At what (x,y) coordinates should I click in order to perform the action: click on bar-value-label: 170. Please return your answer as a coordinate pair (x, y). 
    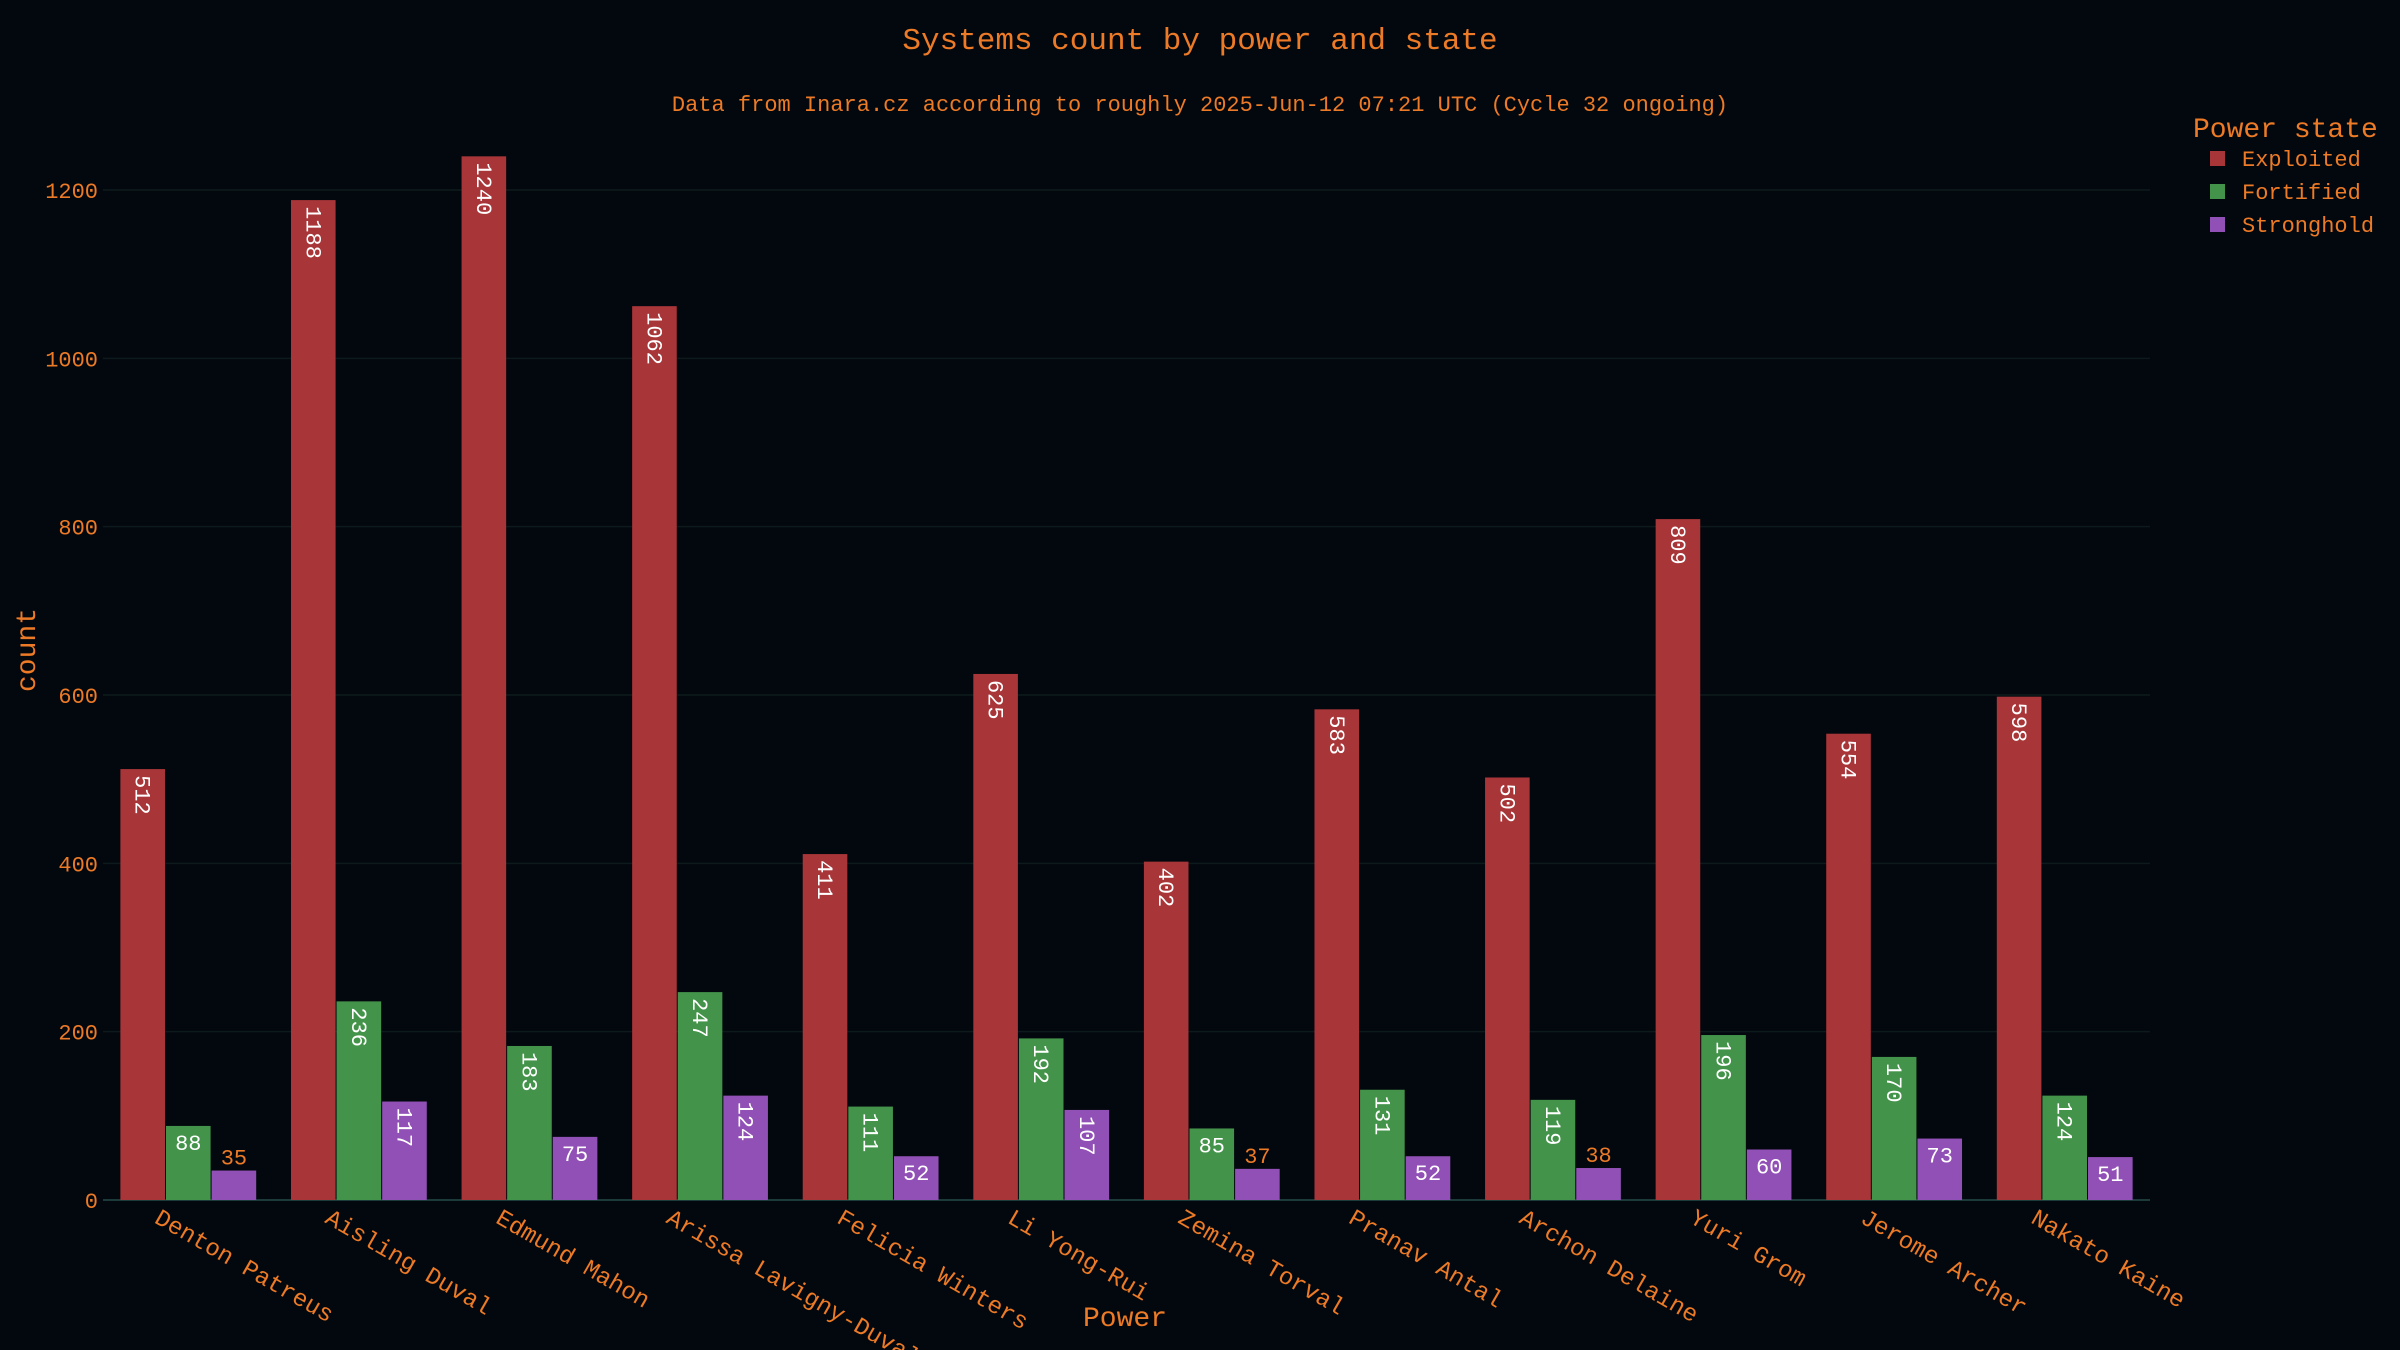
    Looking at the image, I should click on (1892, 1083).